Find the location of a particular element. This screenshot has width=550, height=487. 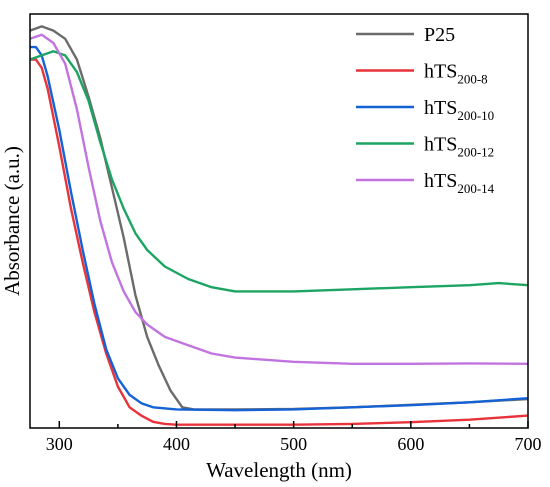

legend: P25 hTS200-8 hTS200-10 hTS200-12 hTS200-14 is located at coordinates (425, 110).